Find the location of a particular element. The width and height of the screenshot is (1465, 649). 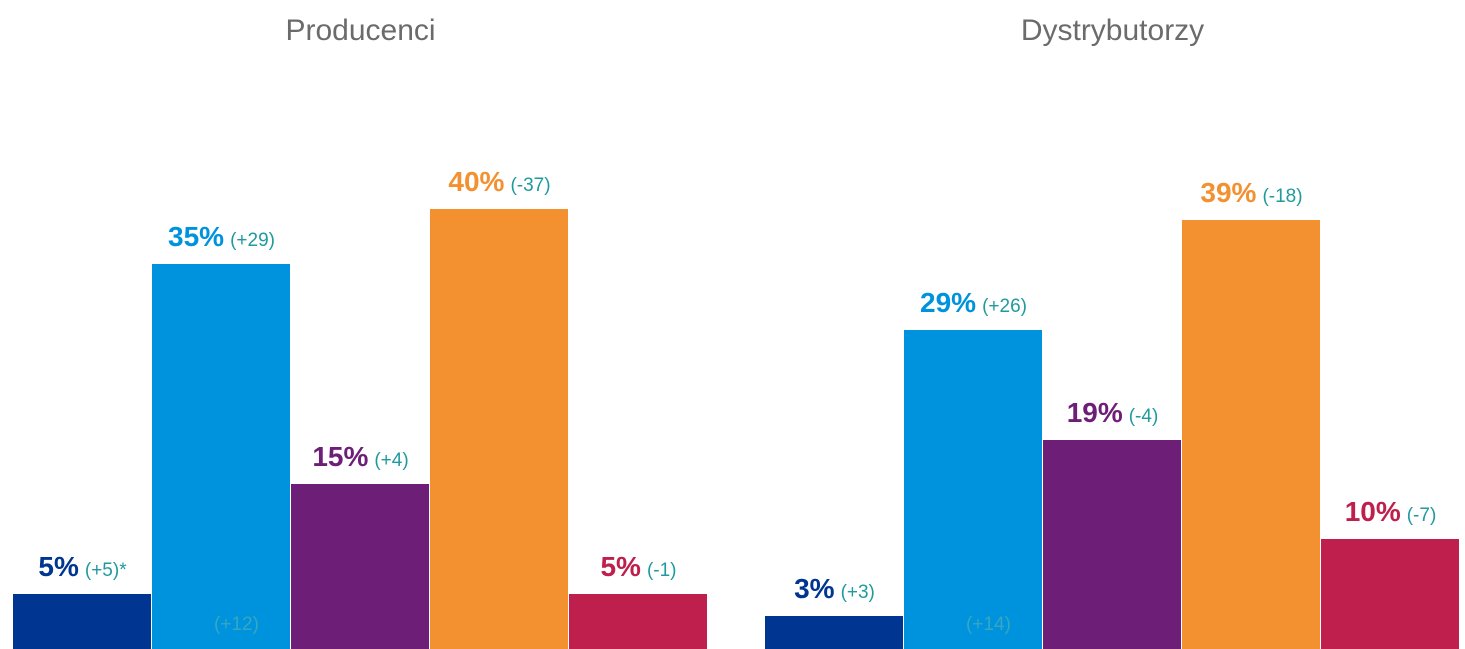

data-label: 40% (-37) is located at coordinates (499, 181).